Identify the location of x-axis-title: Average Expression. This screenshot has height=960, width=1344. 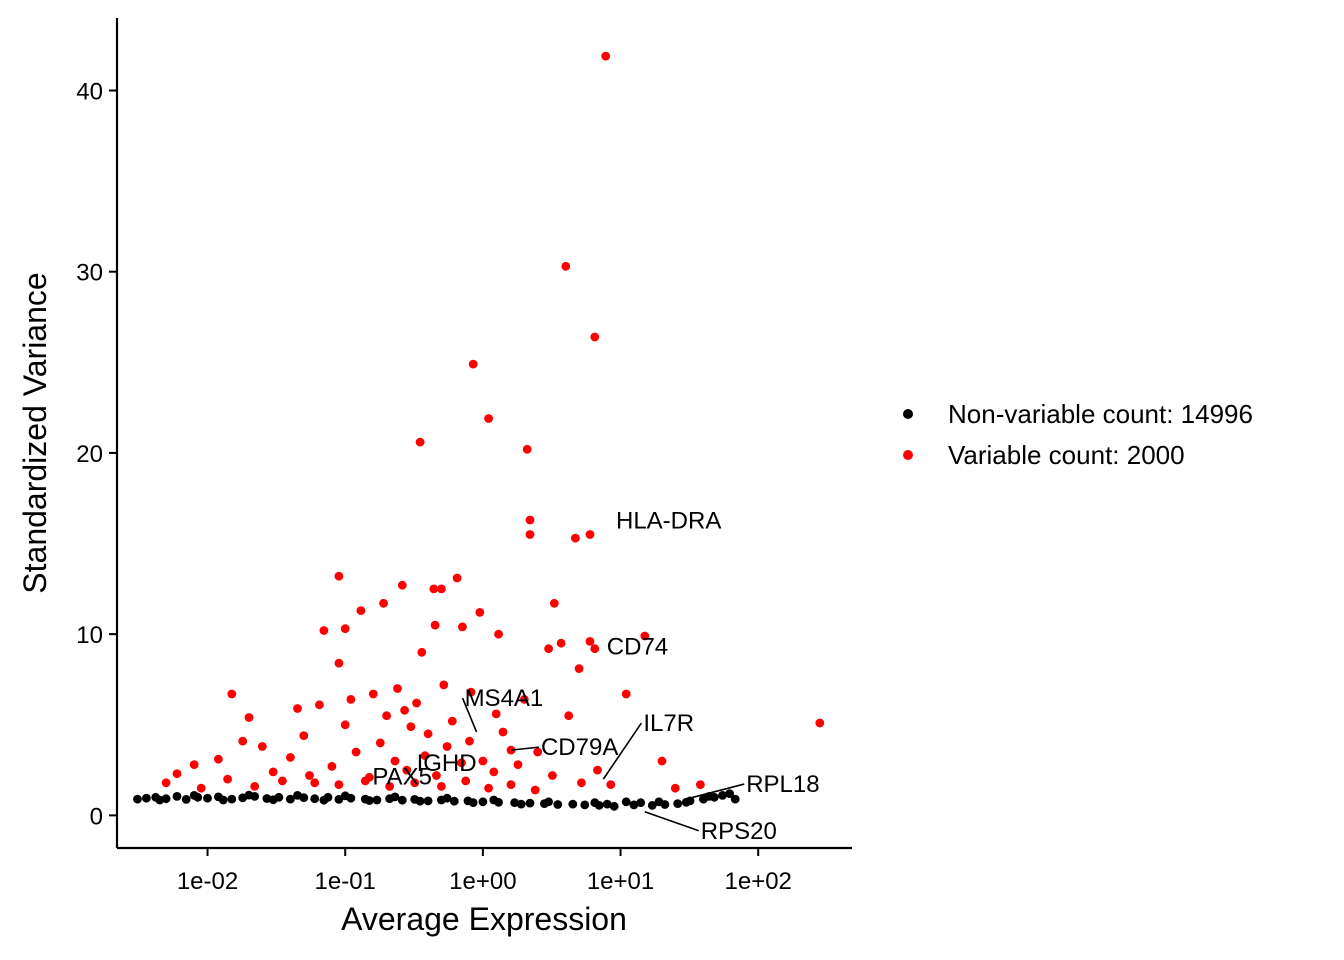
(484, 919).